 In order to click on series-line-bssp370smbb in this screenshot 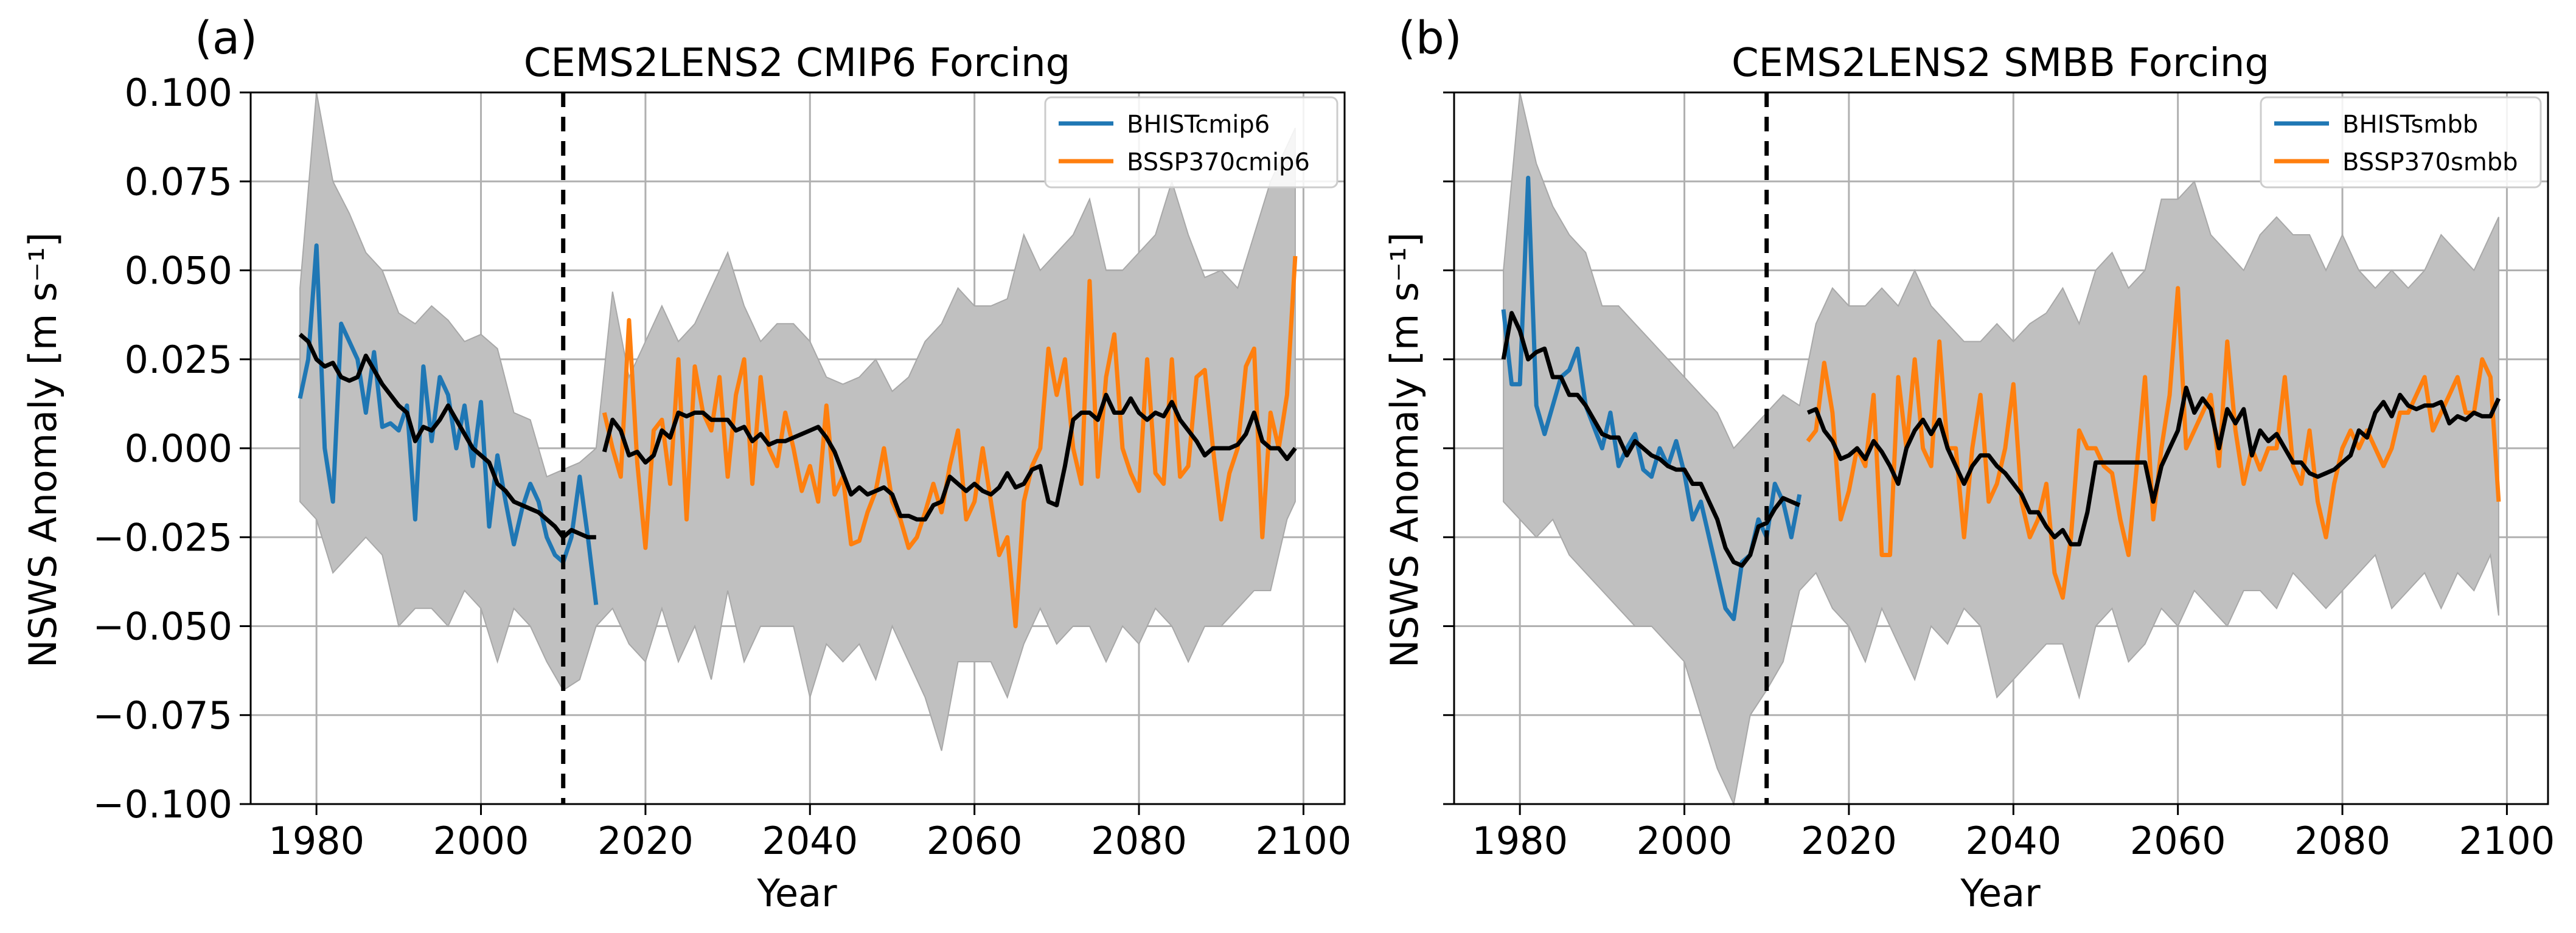, I will do `click(2153, 443)`.